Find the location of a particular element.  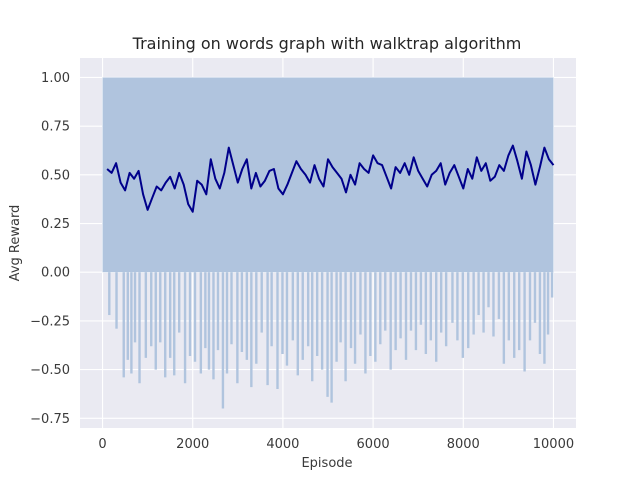

x-axis-label: Episode is located at coordinates (326, 463).